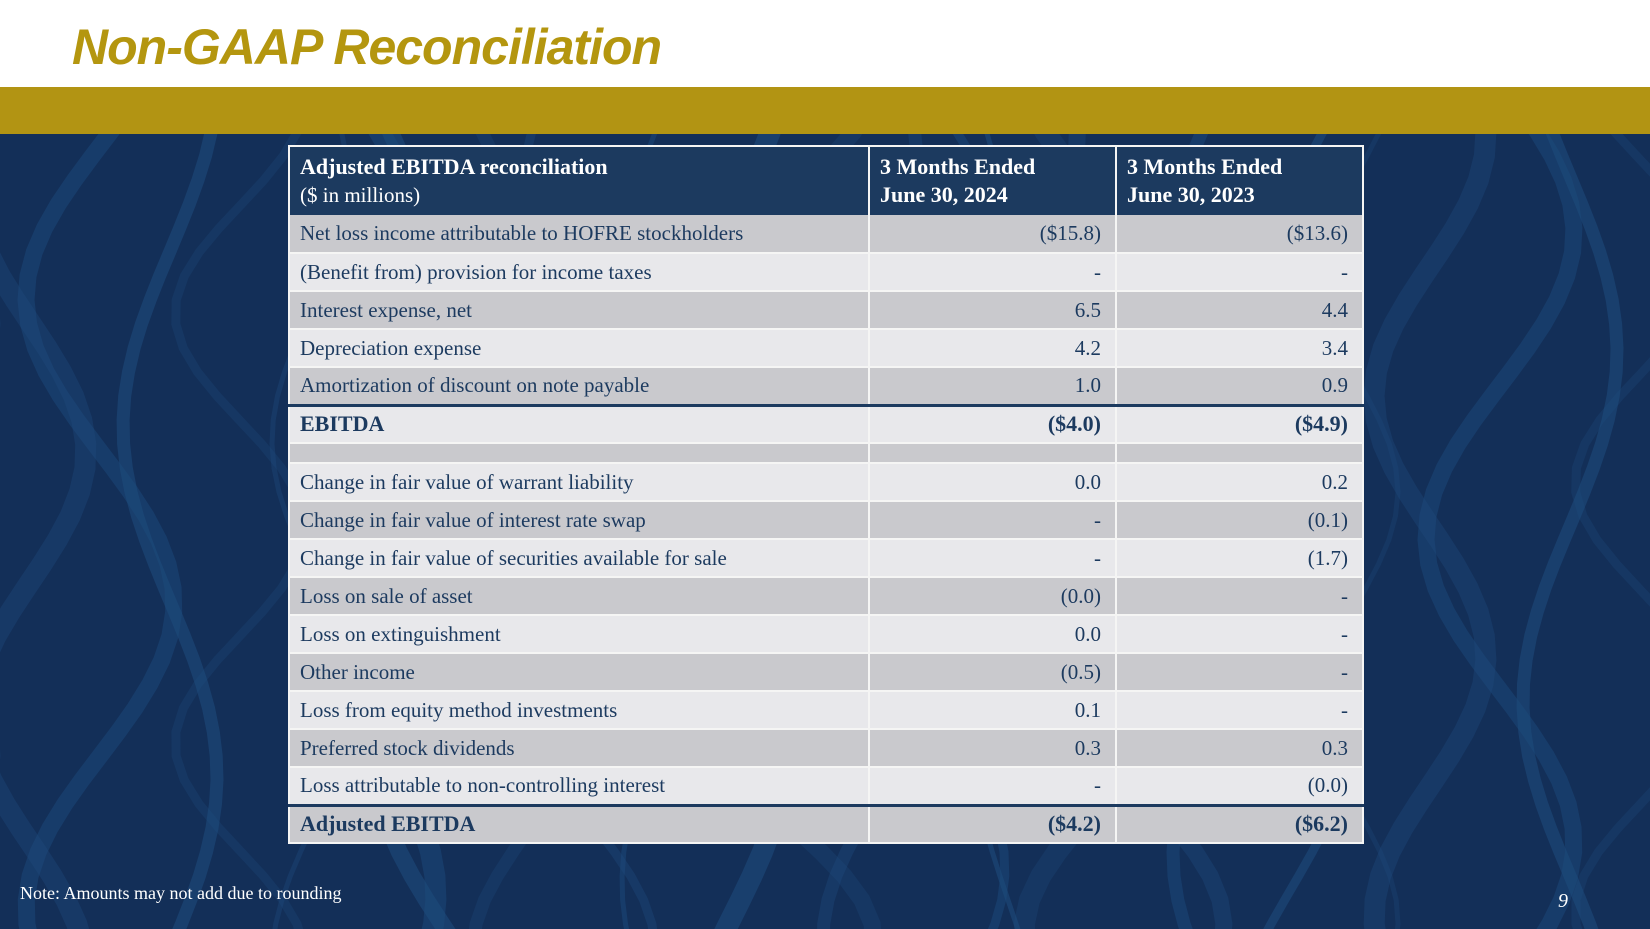  I want to click on row-label: Loss on sale of asset, so click(579, 596).